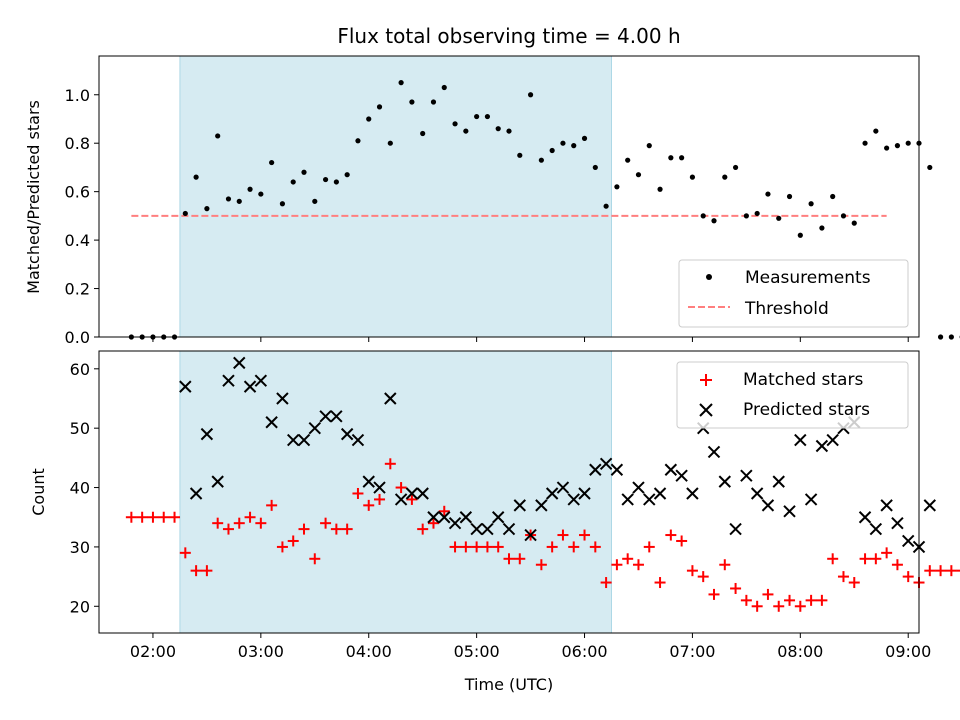 This screenshot has height=720, width=960. Describe the element at coordinates (806, 410) in the screenshot. I see `legend-predicted-label: Predicted stars` at that location.